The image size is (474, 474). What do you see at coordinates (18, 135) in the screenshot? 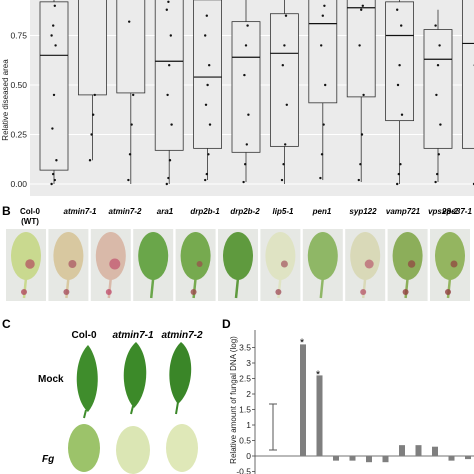
I see `y-tick-label: 0.25` at bounding box center [18, 135].